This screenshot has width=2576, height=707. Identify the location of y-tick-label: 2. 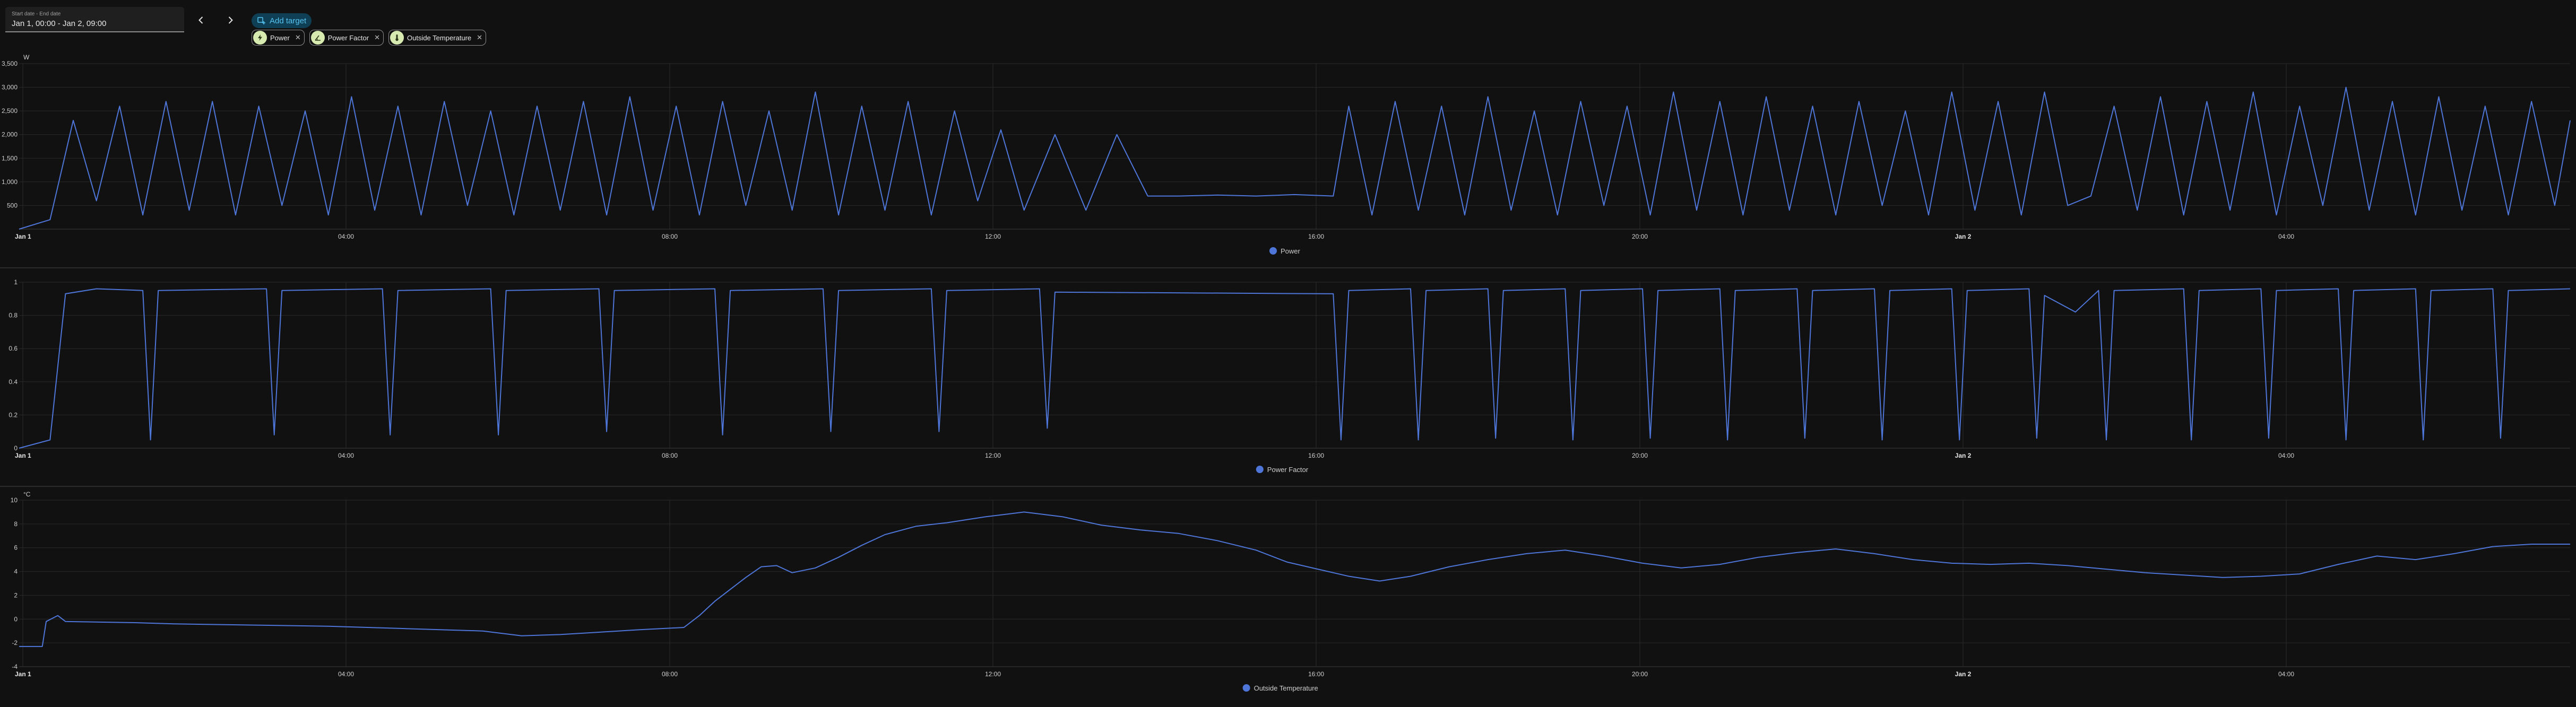
(16, 595).